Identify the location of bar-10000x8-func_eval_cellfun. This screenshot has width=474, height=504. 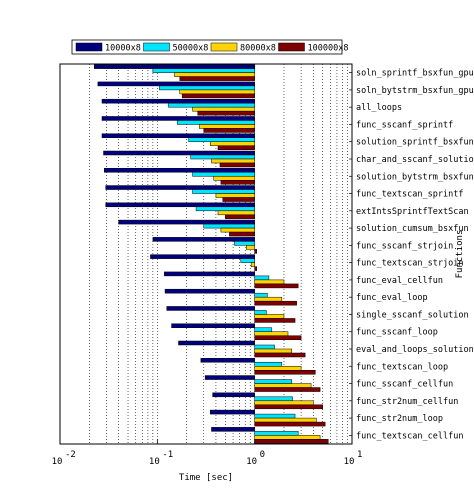
(209, 274).